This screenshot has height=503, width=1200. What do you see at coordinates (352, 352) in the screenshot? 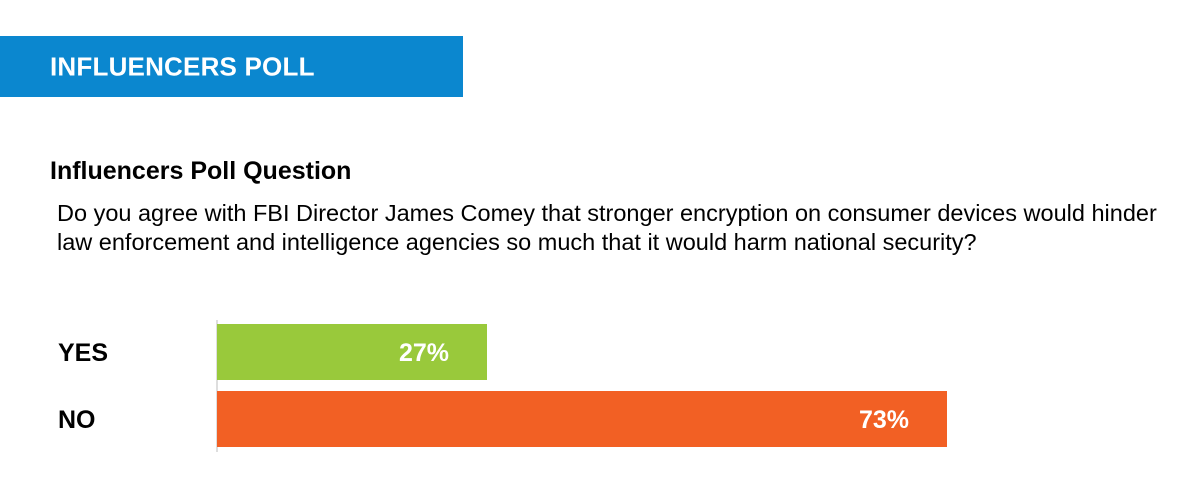
I see `bar-yes` at bounding box center [352, 352].